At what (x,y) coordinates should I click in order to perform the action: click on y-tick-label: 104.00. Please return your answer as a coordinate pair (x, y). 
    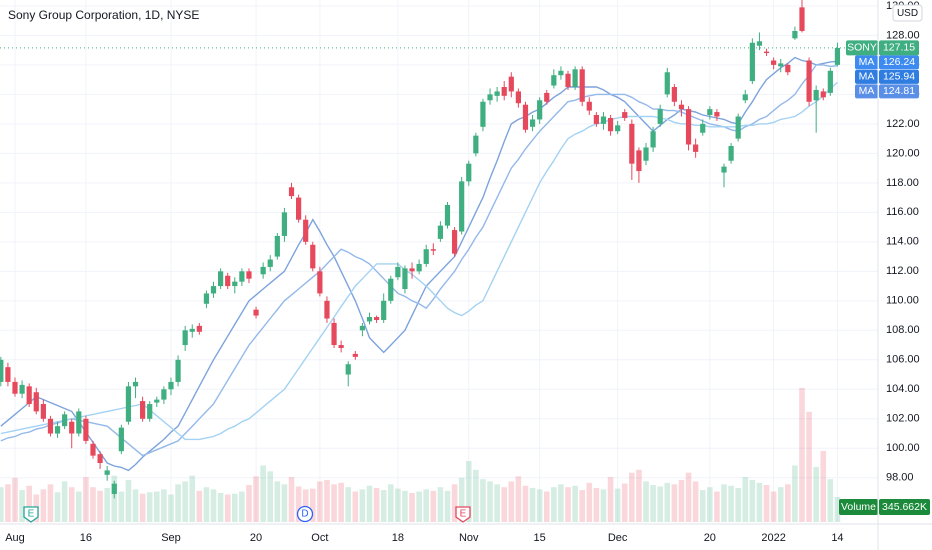
    Looking at the image, I should click on (903, 389).